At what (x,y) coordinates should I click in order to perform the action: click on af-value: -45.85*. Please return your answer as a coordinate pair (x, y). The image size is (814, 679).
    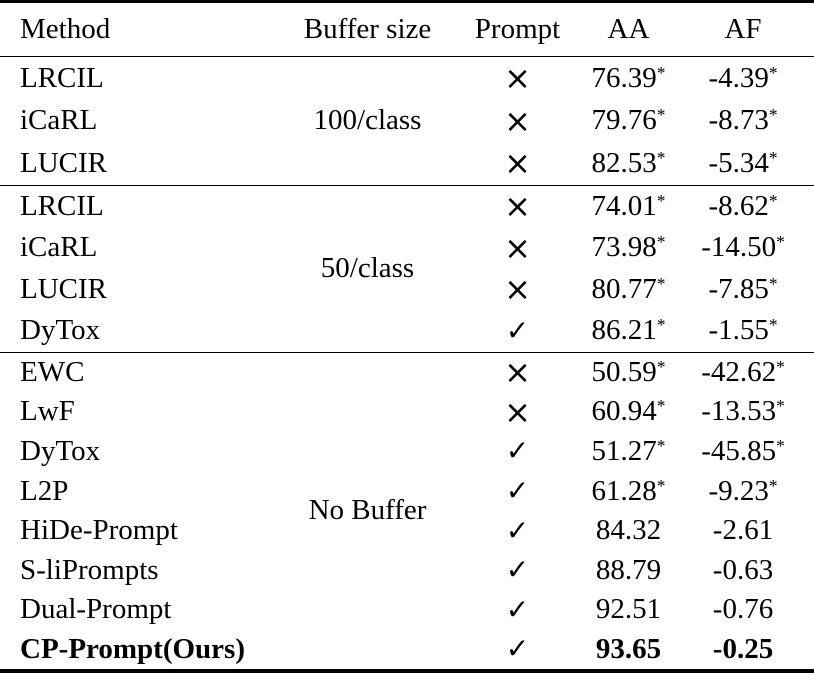
    Looking at the image, I should click on (743, 450).